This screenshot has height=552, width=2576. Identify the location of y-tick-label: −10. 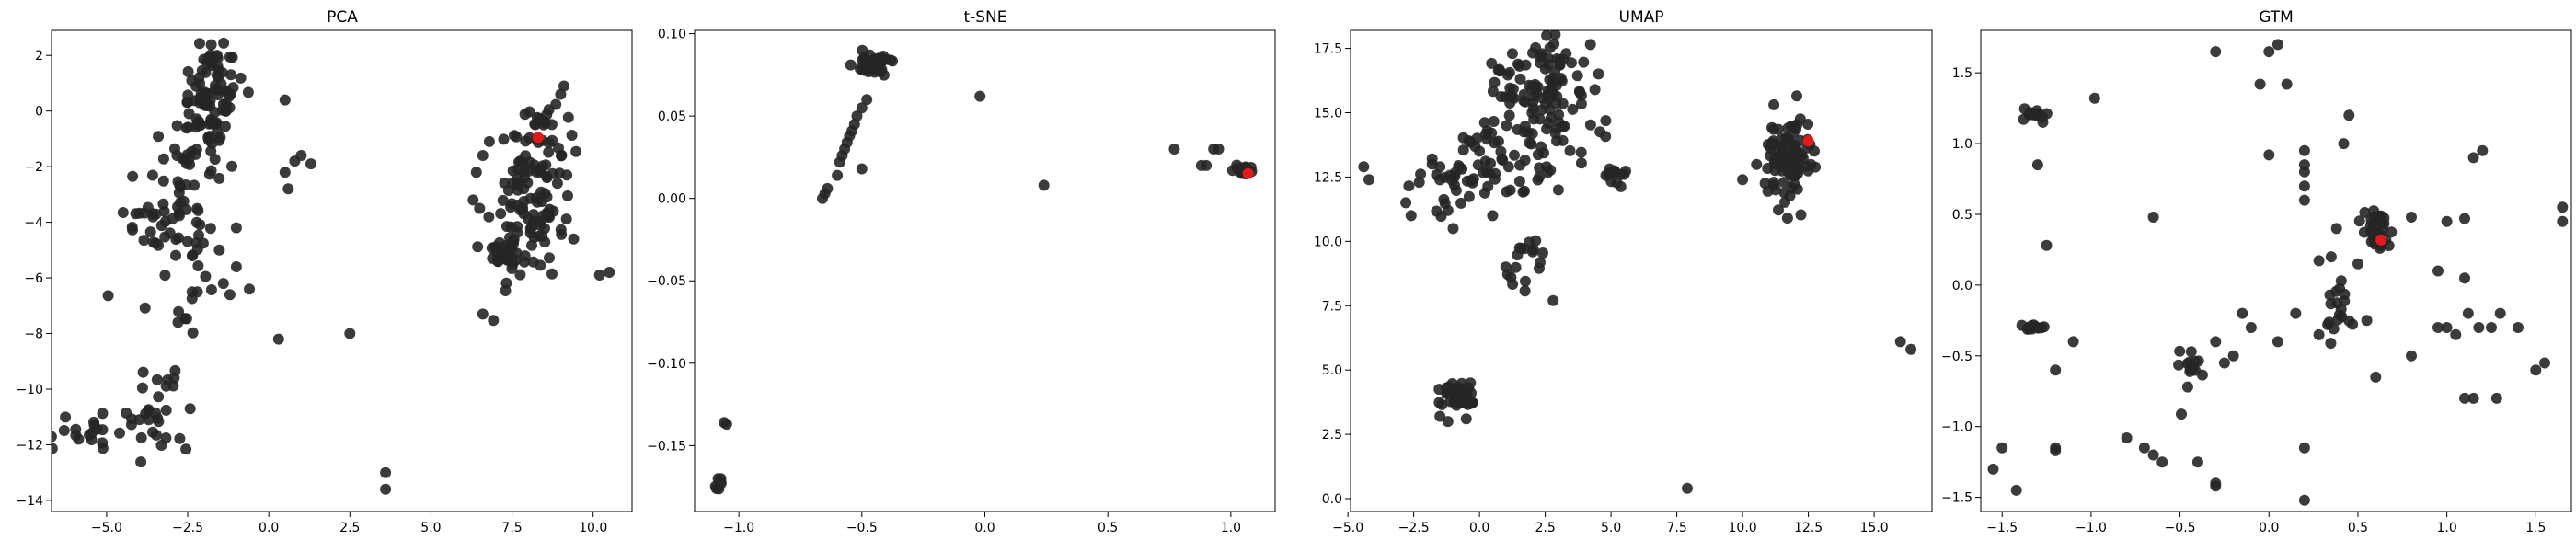
(29, 390).